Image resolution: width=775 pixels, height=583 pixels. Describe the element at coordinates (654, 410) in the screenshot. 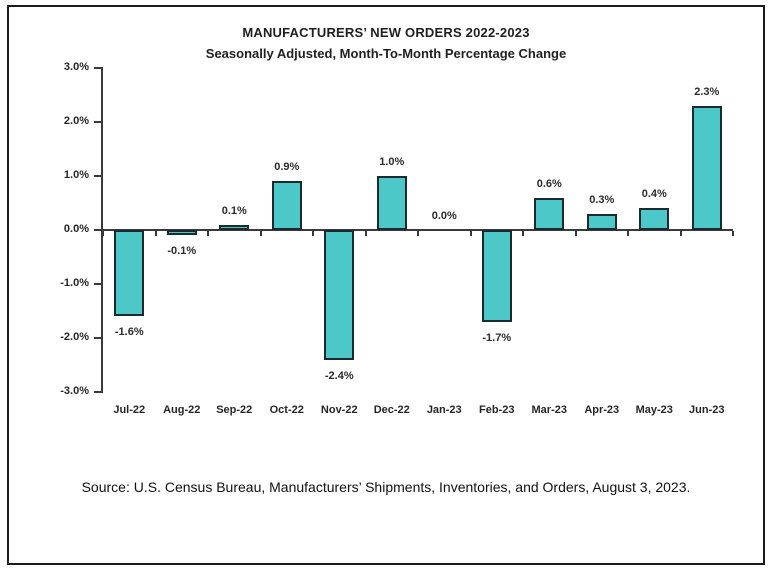

I see `x-axis-category-label: May-23` at that location.